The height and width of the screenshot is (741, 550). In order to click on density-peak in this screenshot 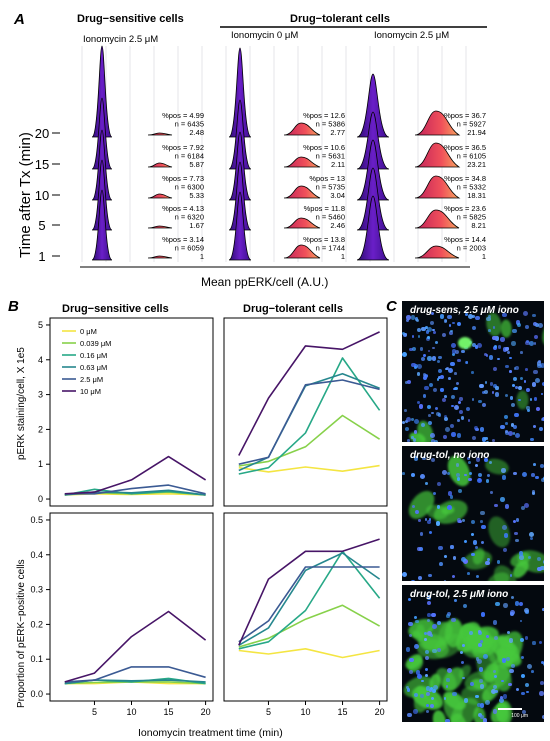, I will do `click(240, 92)`.